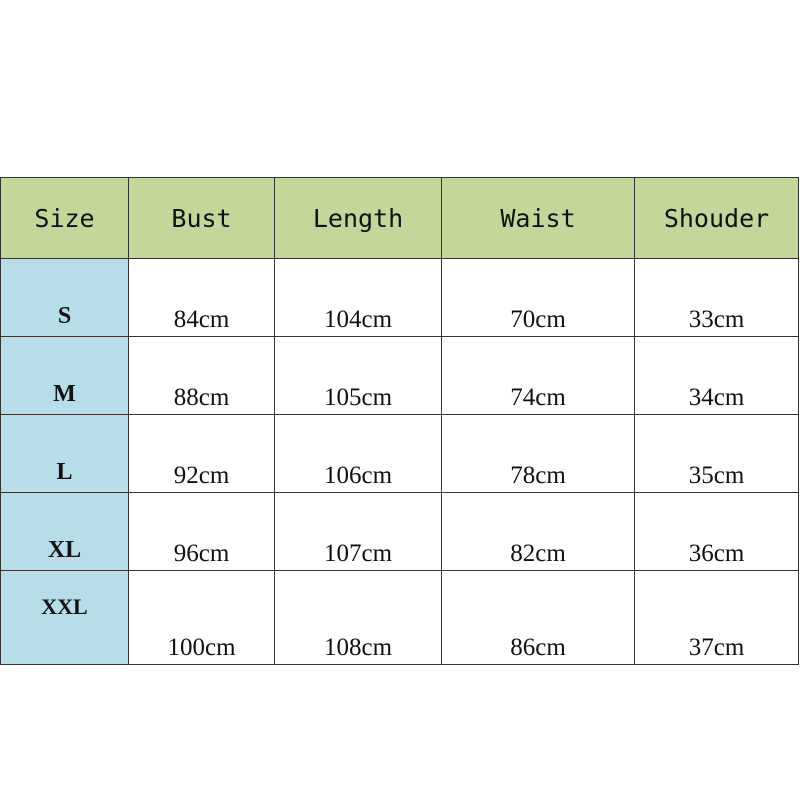  What do you see at coordinates (716, 453) in the screenshot?
I see `shoulder-cell: 35cm` at bounding box center [716, 453].